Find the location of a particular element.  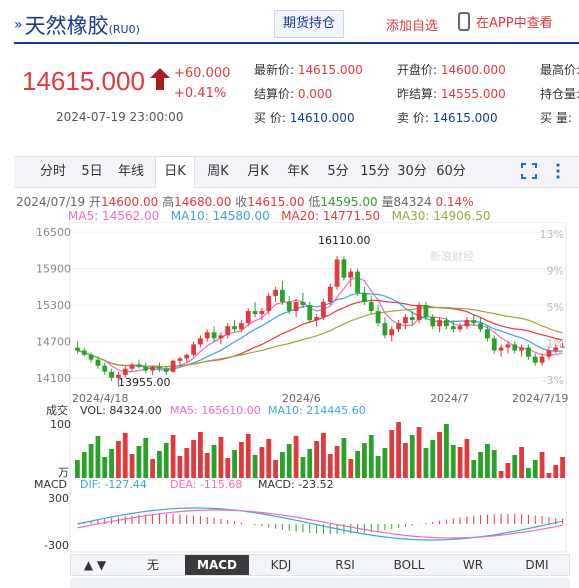

tab-5: 月K is located at coordinates (258, 171).